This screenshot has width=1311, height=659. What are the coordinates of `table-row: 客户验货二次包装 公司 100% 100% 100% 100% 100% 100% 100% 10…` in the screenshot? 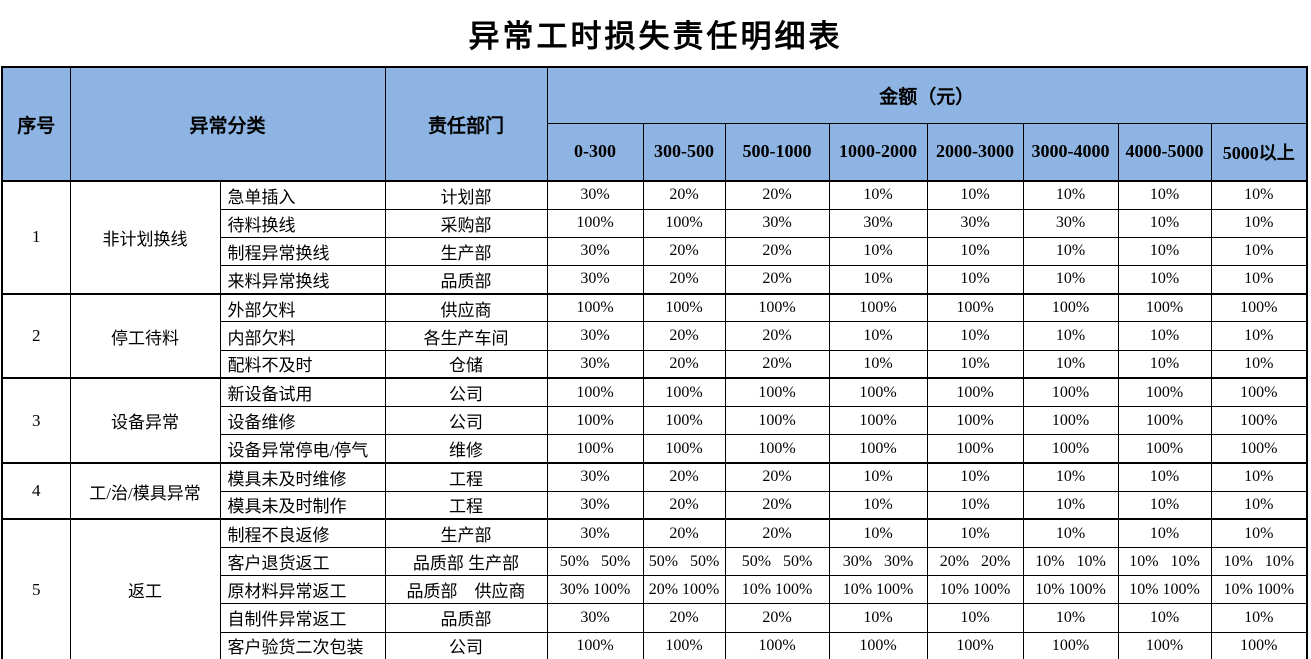 It's located at (655, 645).